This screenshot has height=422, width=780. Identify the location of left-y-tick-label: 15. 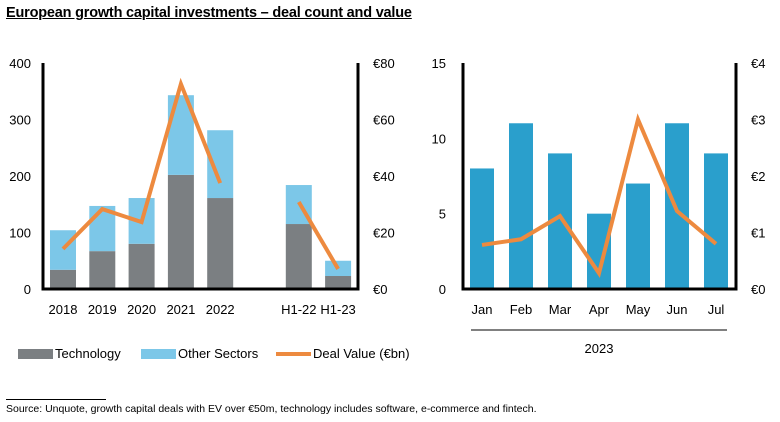
(439, 63).